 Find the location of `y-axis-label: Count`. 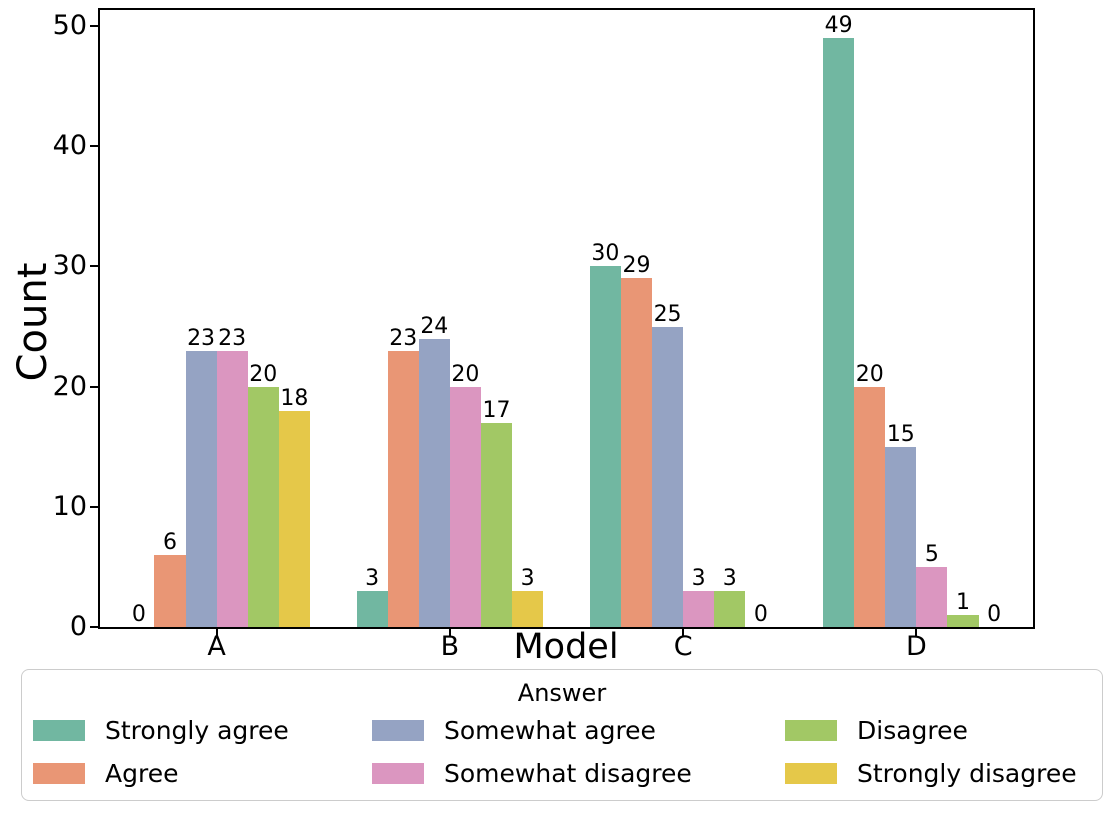

y-axis-label: Count is located at coordinates (33, 322).